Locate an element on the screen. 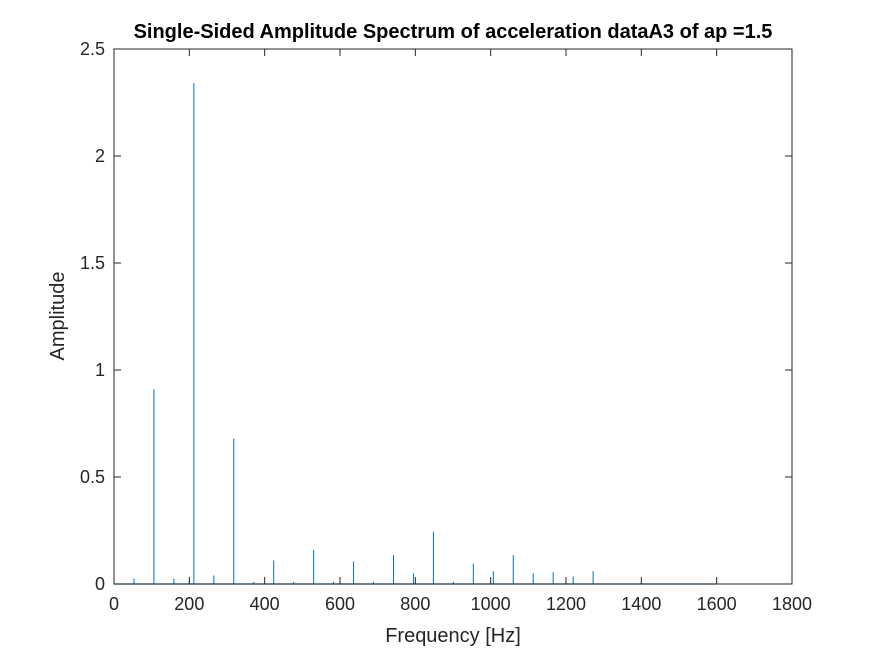  x-tick-label: 1800 is located at coordinates (792, 604).